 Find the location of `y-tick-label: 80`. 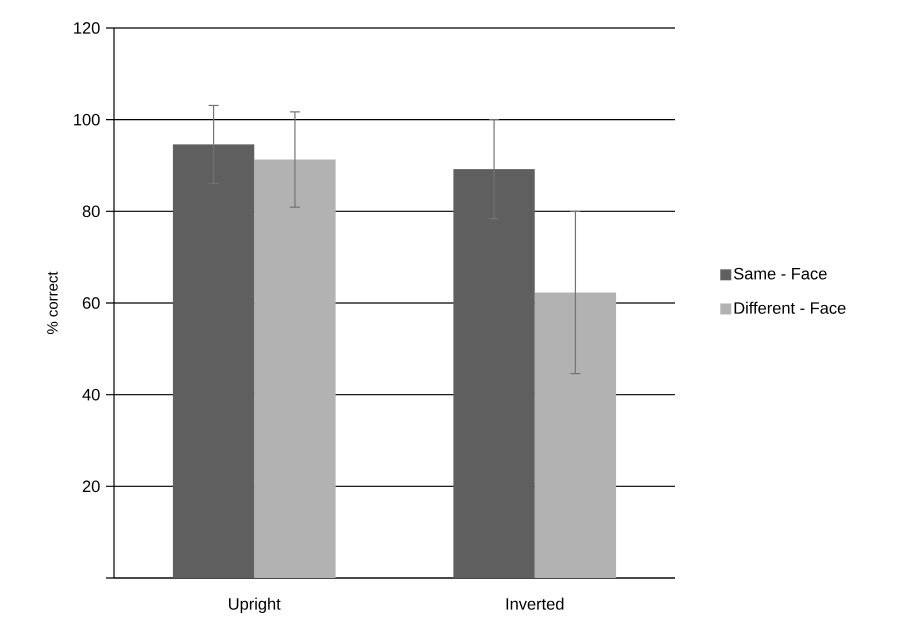

y-tick-label: 80 is located at coordinates (91, 212).